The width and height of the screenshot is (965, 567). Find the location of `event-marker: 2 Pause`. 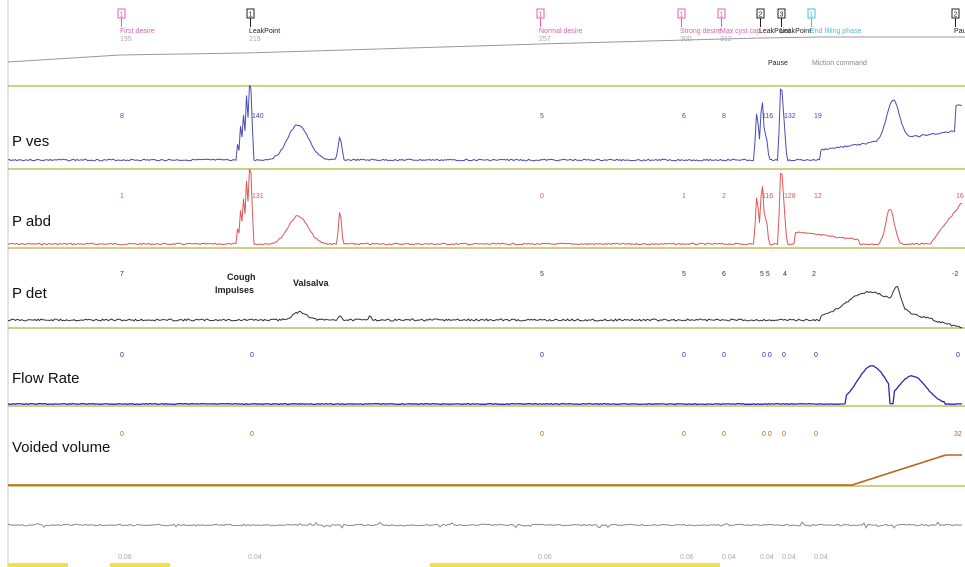

event-marker: 2 Pause is located at coordinates (958, 21).